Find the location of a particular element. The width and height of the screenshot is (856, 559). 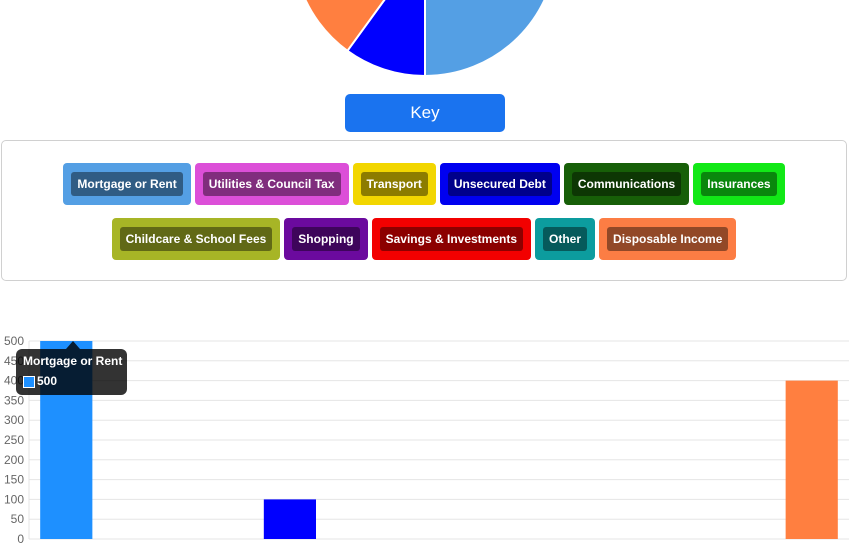

bar-disposable-income is located at coordinates (811, 459).